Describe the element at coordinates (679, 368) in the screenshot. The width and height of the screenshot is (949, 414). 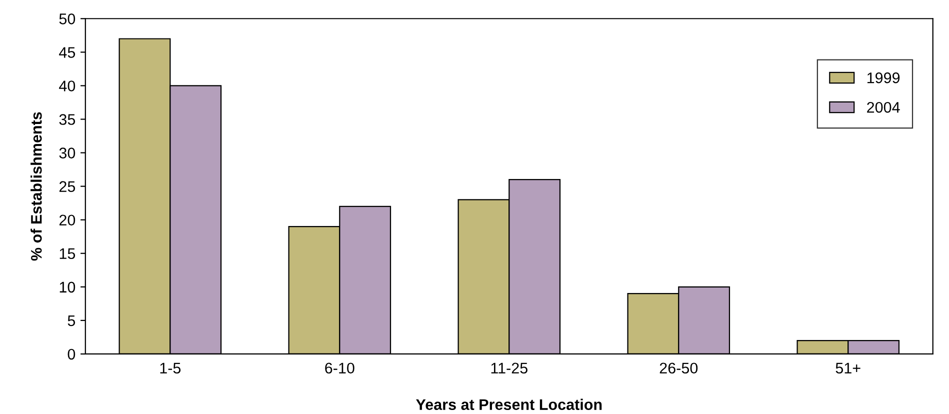
I see `x-tick-label: 26-50` at that location.